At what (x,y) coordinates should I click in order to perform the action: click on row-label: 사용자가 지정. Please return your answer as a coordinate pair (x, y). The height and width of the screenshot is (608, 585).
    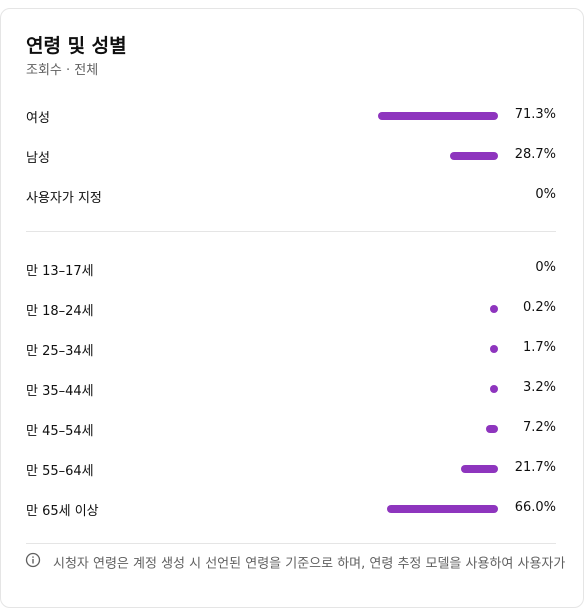
    Looking at the image, I should click on (64, 198).